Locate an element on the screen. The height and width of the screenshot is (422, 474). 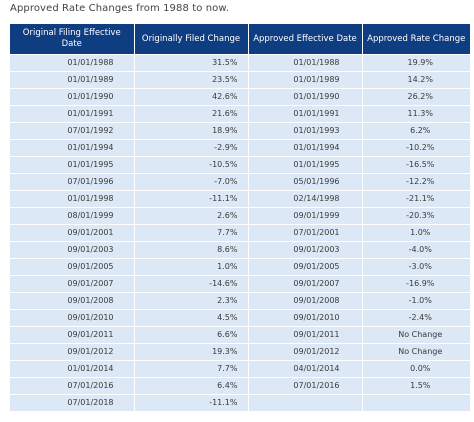
original-filing-date-cell: 09/01/2005 is located at coordinates (72, 267).